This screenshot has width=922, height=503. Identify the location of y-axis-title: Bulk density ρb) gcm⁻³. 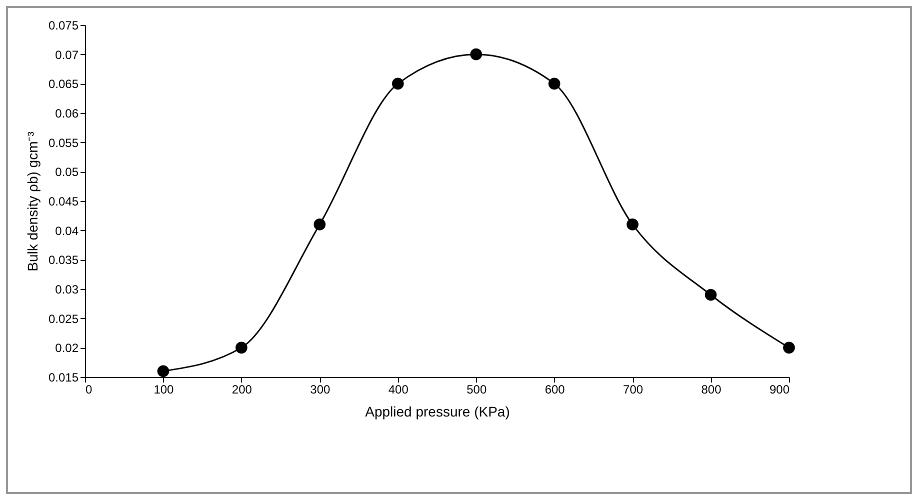
(32, 201).